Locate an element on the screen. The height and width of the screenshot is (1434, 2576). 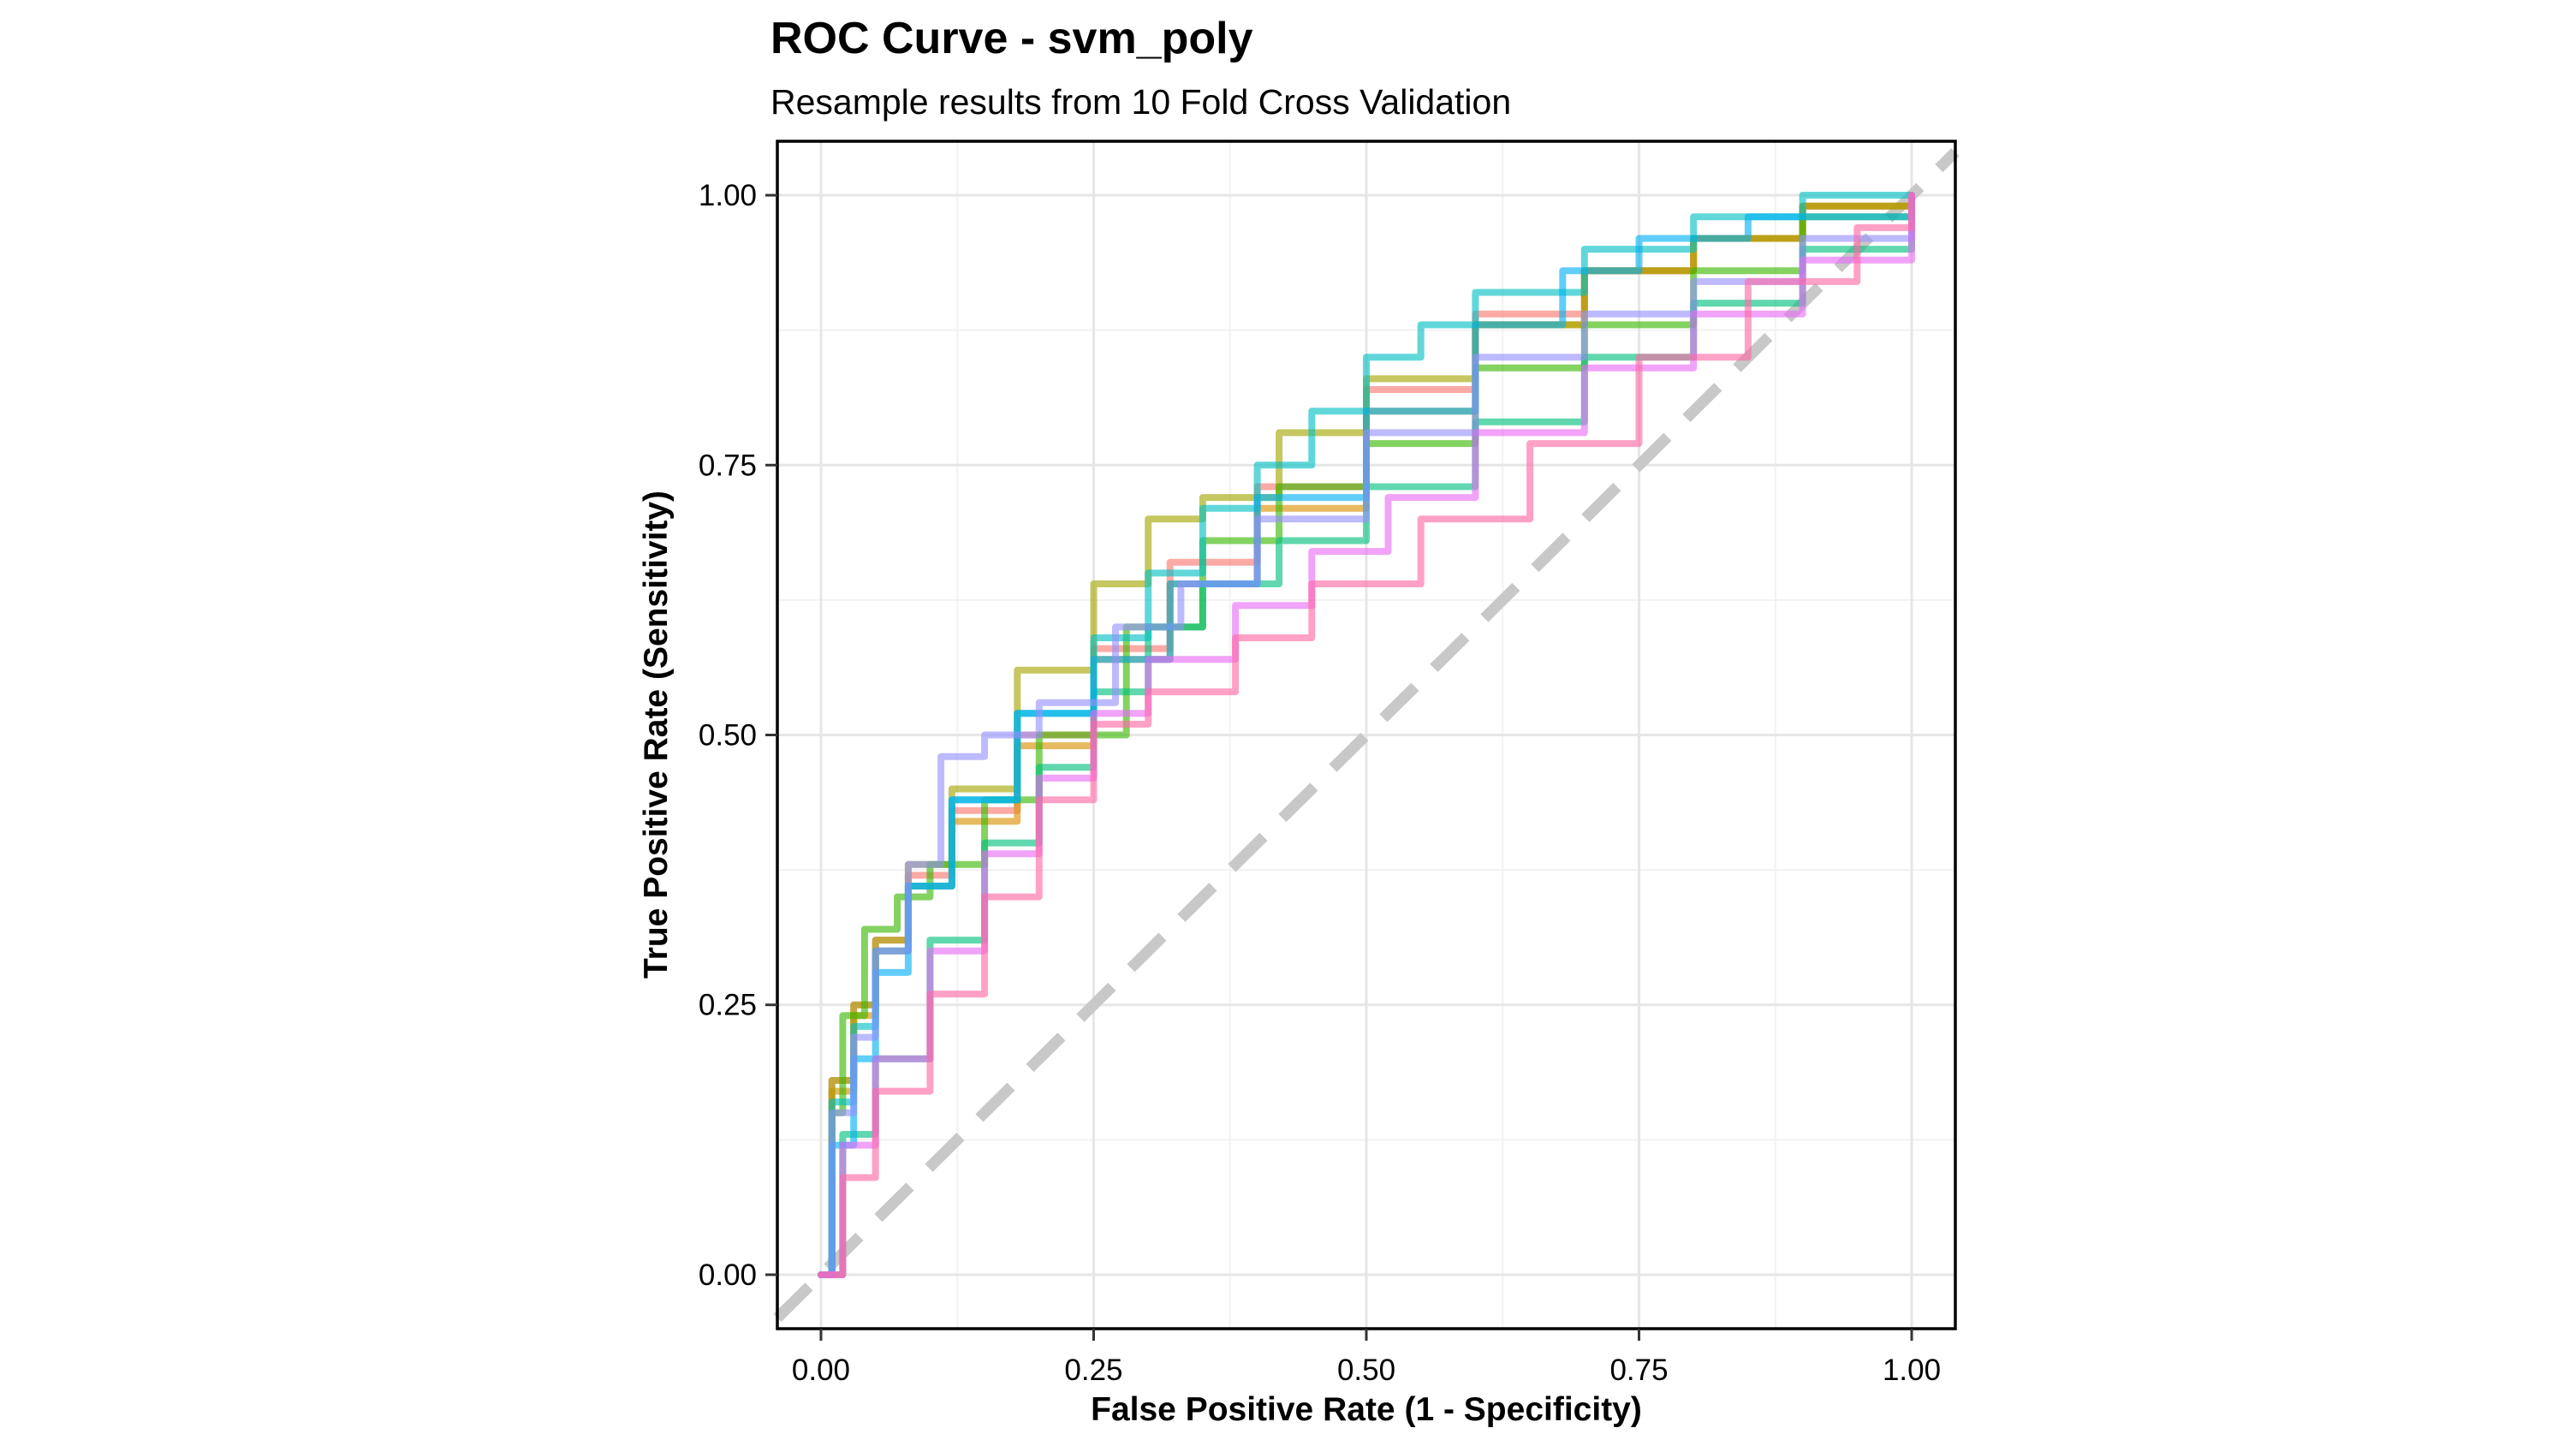
y-tick-label: 0.00 is located at coordinates (728, 1275).